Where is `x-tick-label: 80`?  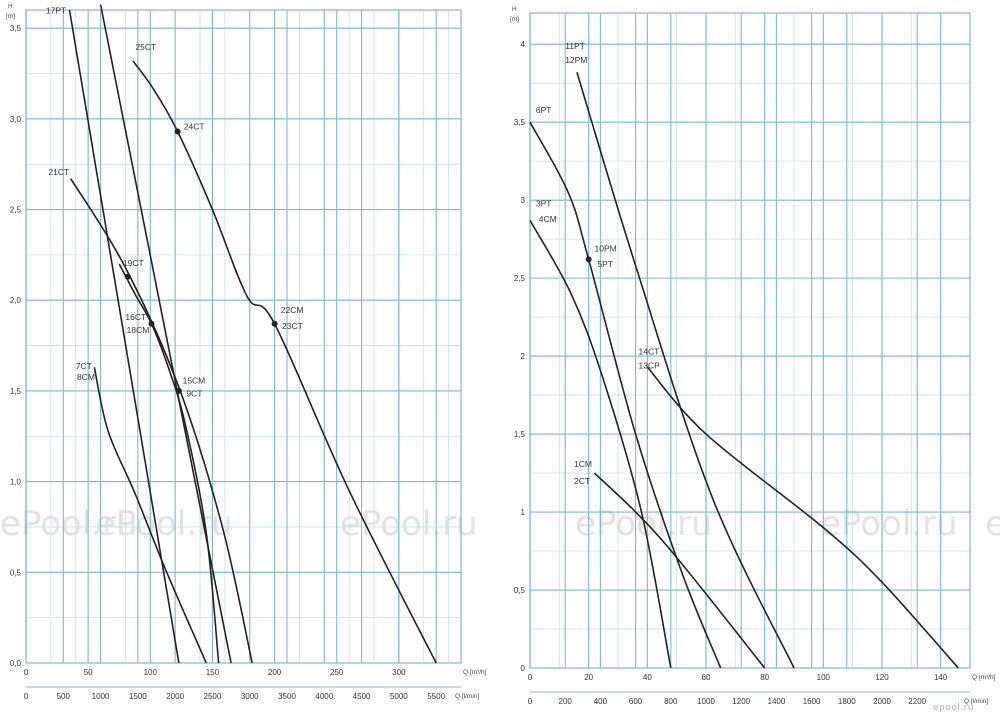 x-tick-label: 80 is located at coordinates (764, 677).